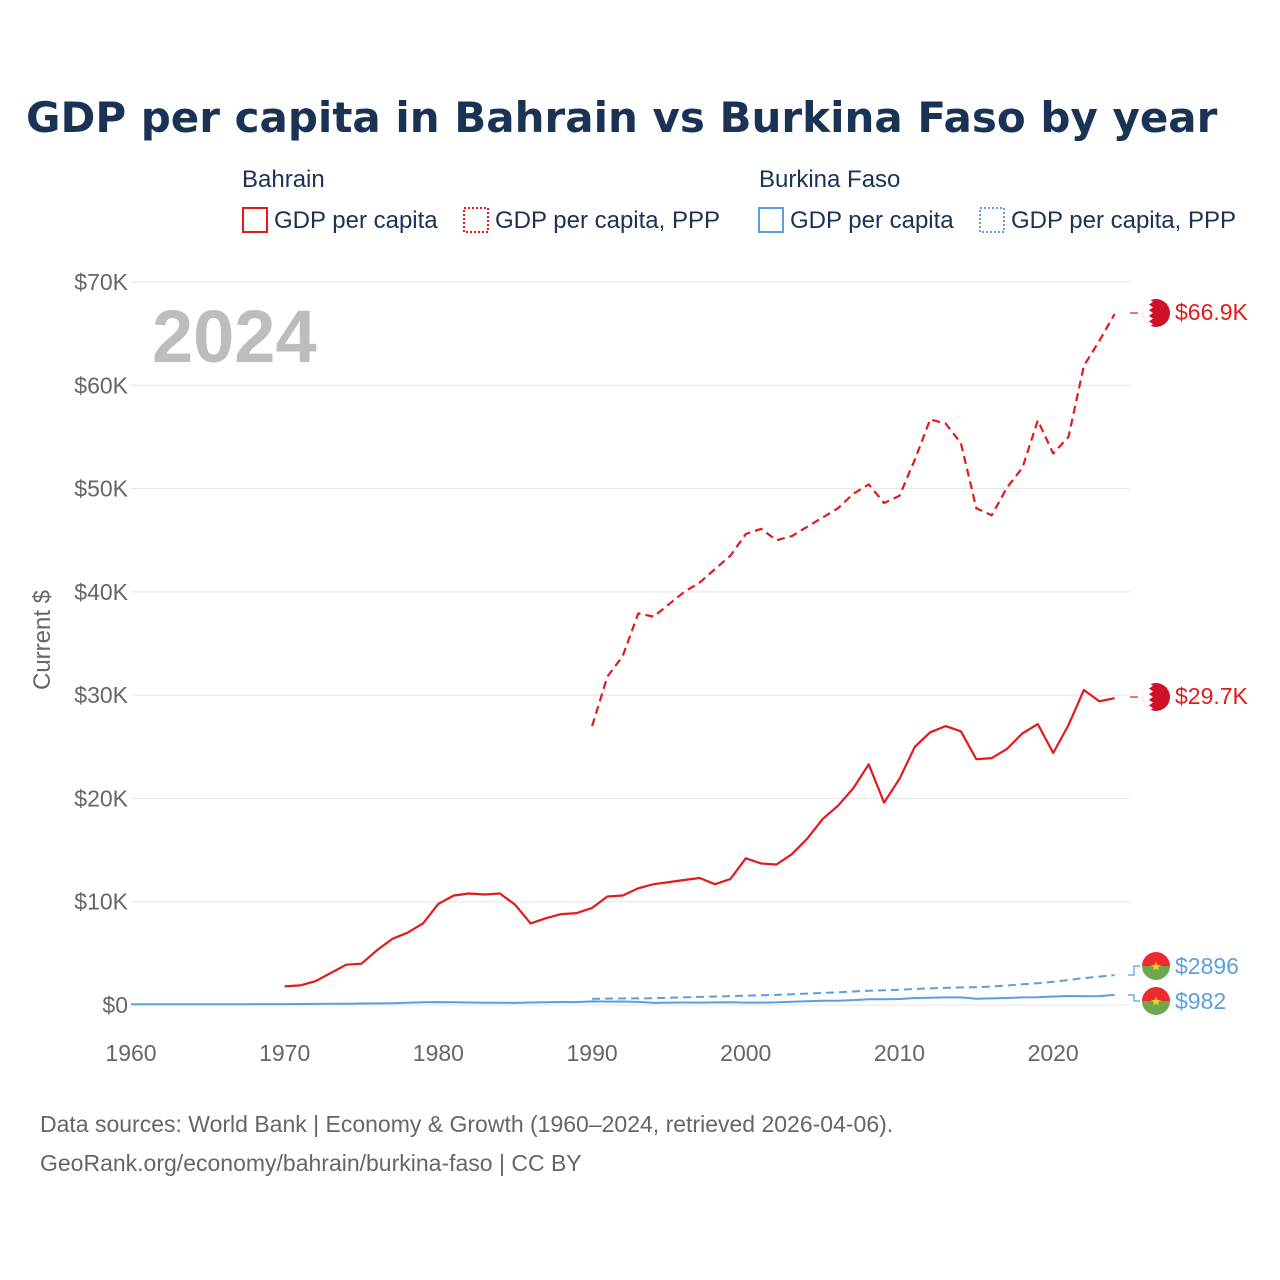  I want to click on x-tick-label: 2010, so click(899, 1053).